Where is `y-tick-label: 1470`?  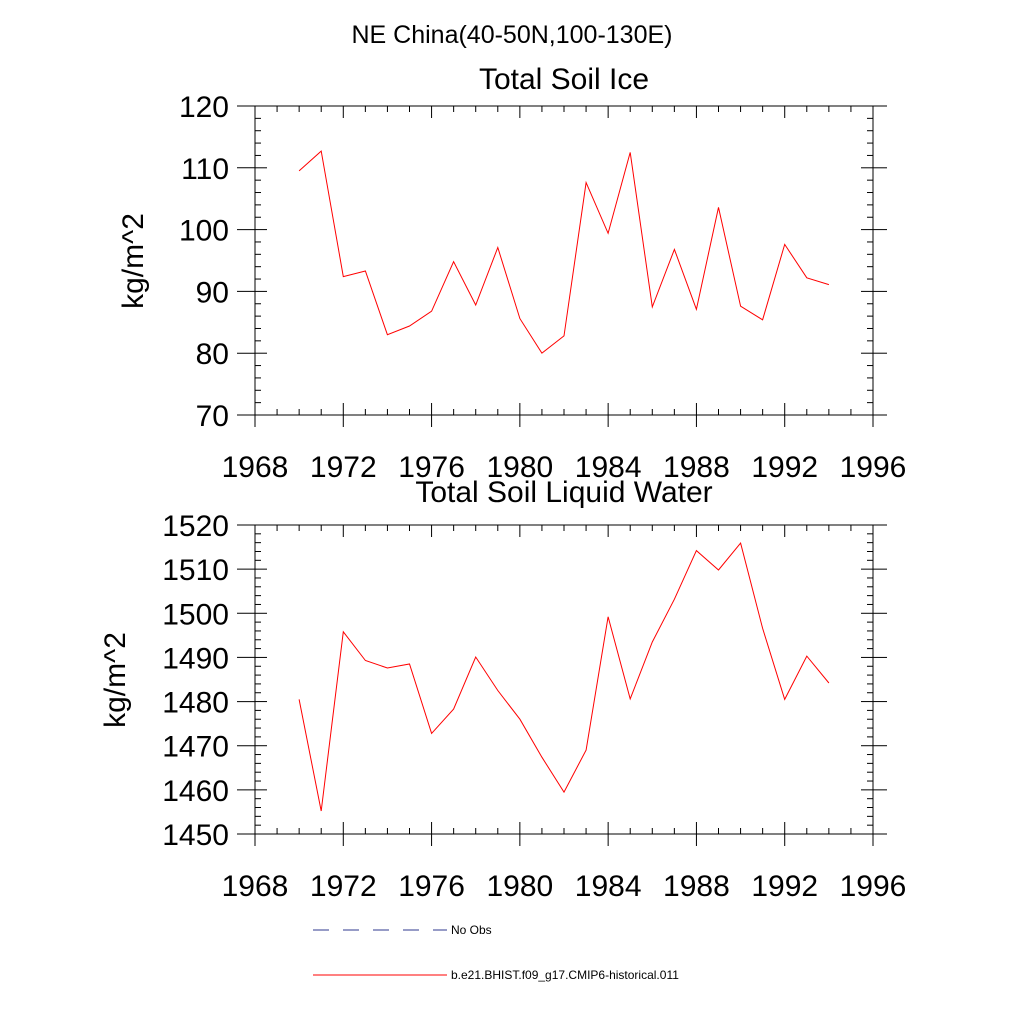
y-tick-label: 1470 is located at coordinates (195, 747).